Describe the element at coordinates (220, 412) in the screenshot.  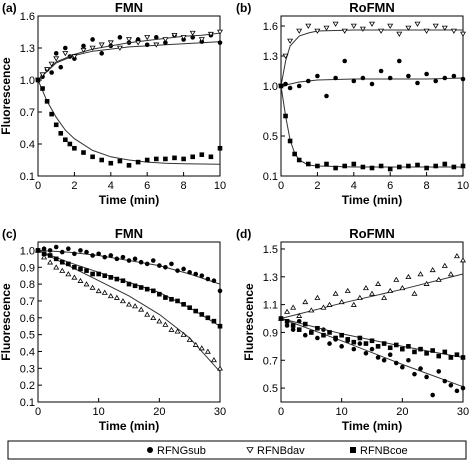
I see `x-tick-label: 30` at that location.